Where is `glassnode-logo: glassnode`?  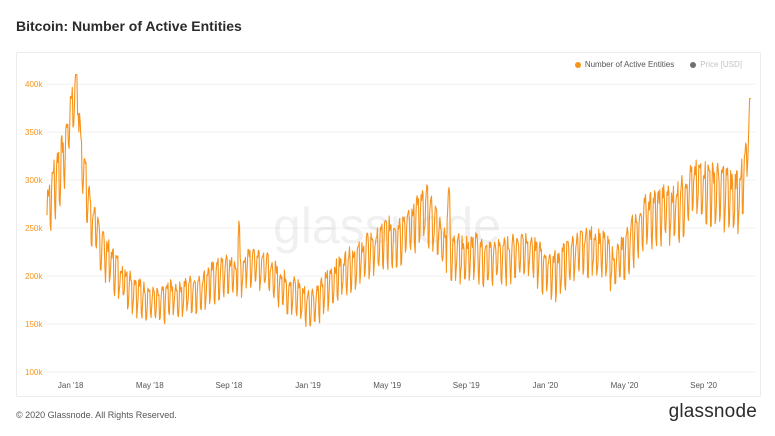
glassnode-logo: glassnode is located at coordinates (712, 411).